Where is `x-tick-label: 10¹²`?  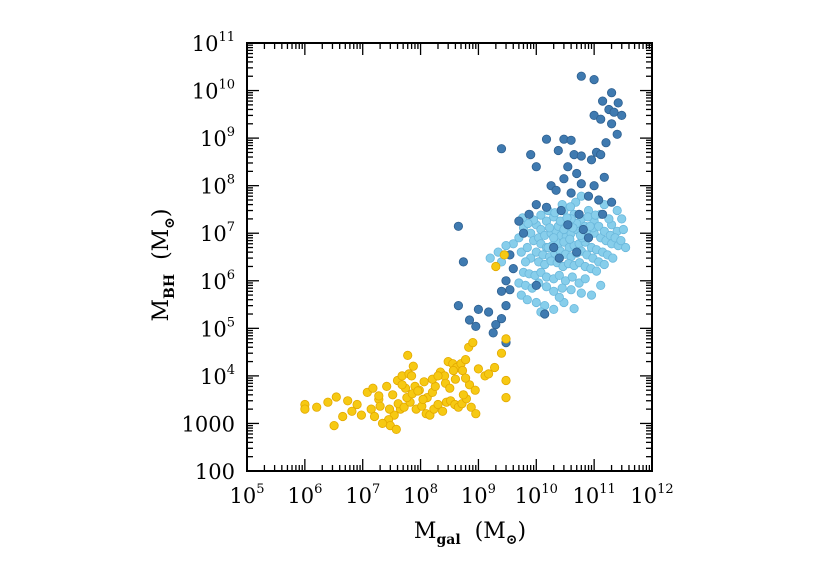 x-tick-label: 10¹² is located at coordinates (651, 495).